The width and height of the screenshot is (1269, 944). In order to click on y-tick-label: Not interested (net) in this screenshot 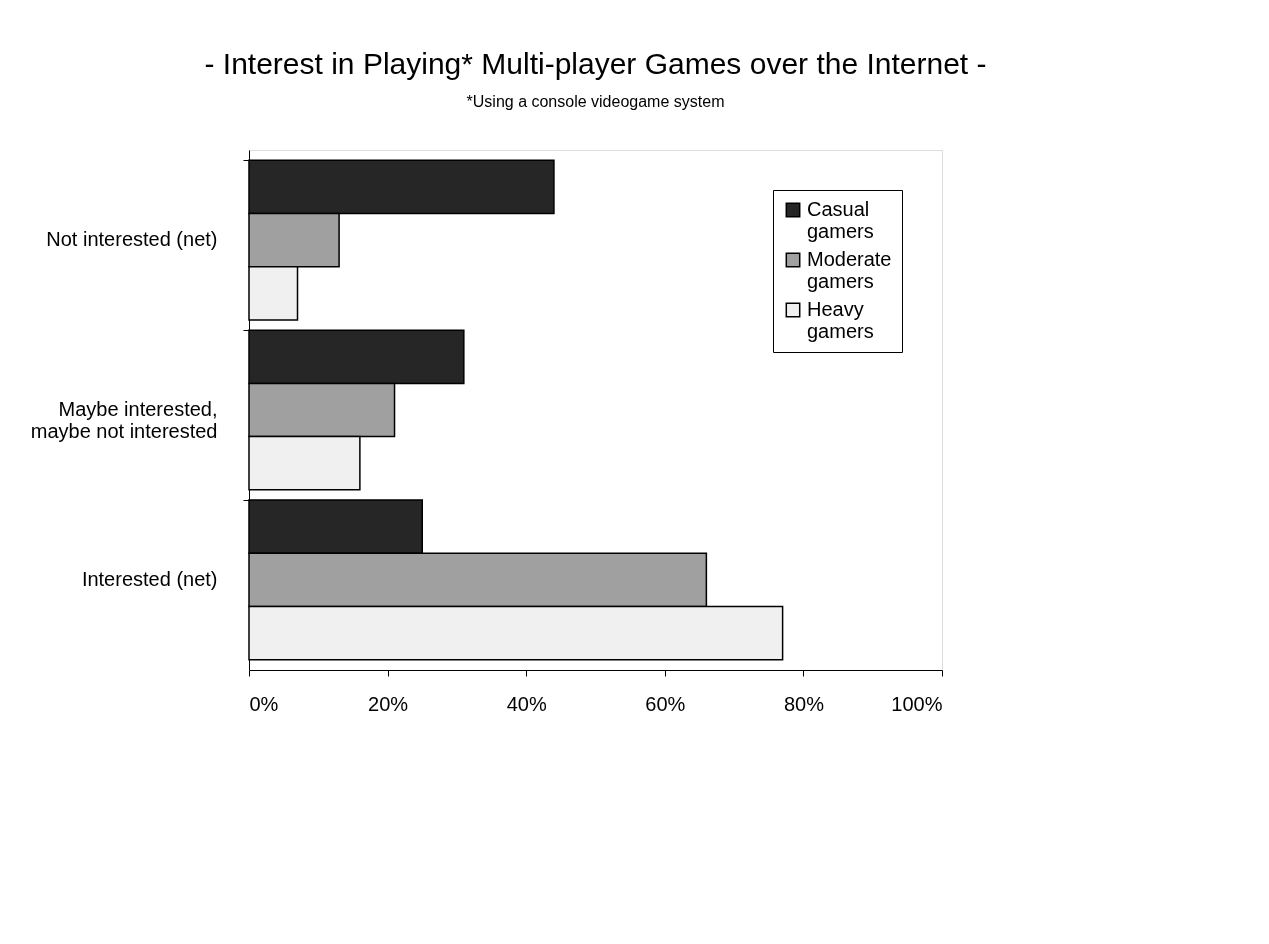, I will do `click(132, 239)`.